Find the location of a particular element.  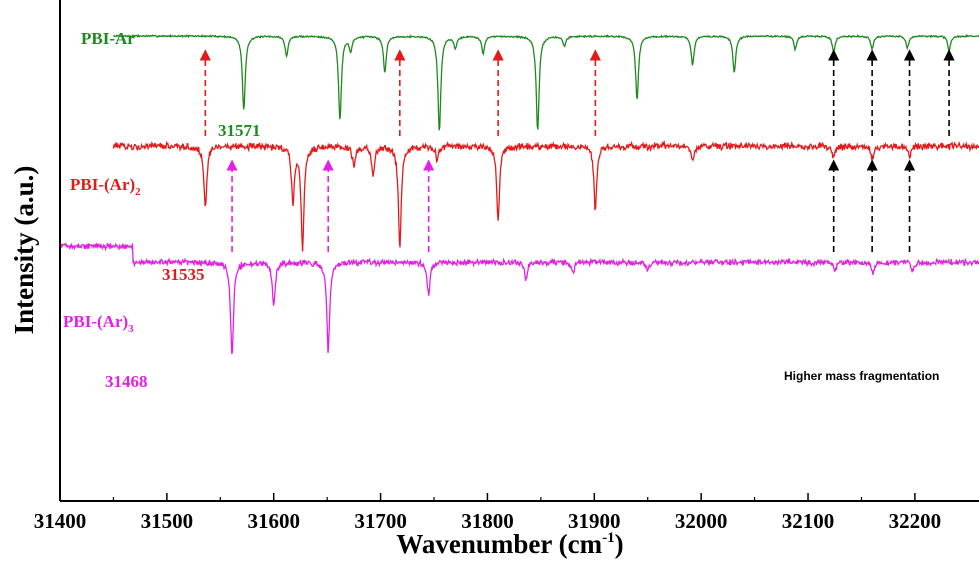

series-label-1: PBI-Ar is located at coordinates (108, 38).